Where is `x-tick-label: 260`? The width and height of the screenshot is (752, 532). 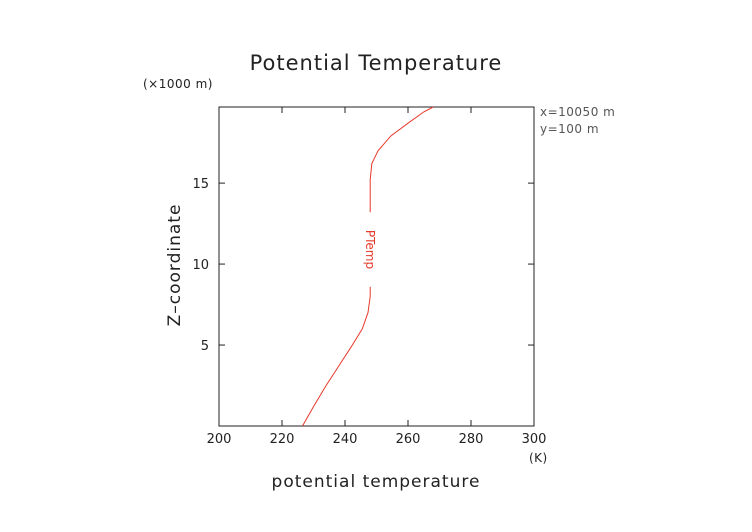
x-tick-label: 260 is located at coordinates (408, 439).